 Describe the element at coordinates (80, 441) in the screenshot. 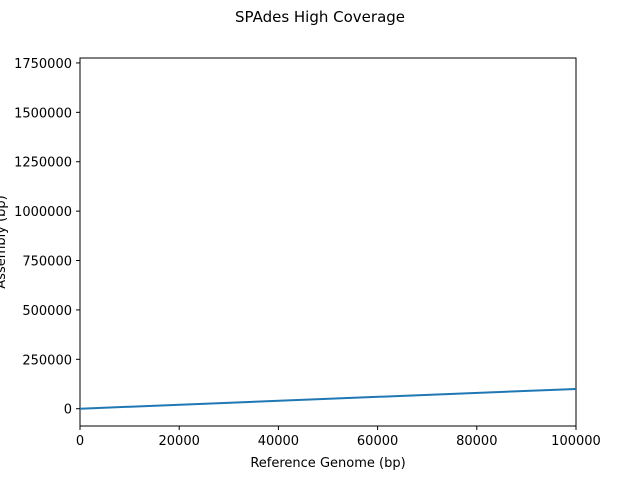

I see `x-tick-label: 0` at that location.